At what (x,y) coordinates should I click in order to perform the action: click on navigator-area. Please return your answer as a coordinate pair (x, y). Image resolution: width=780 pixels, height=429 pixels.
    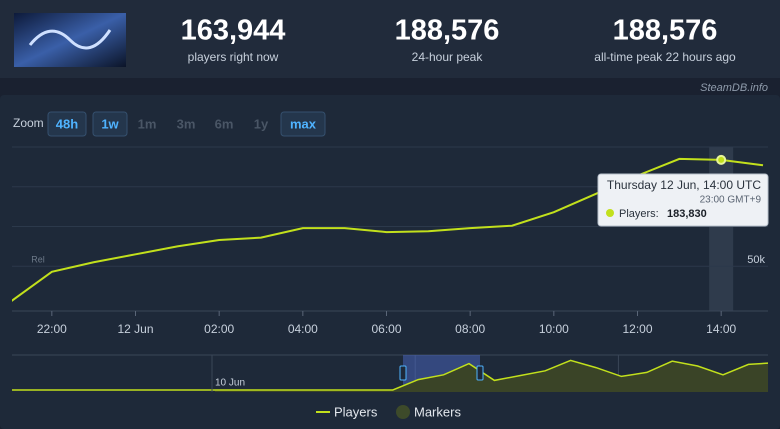
    Looking at the image, I should click on (491, 376).